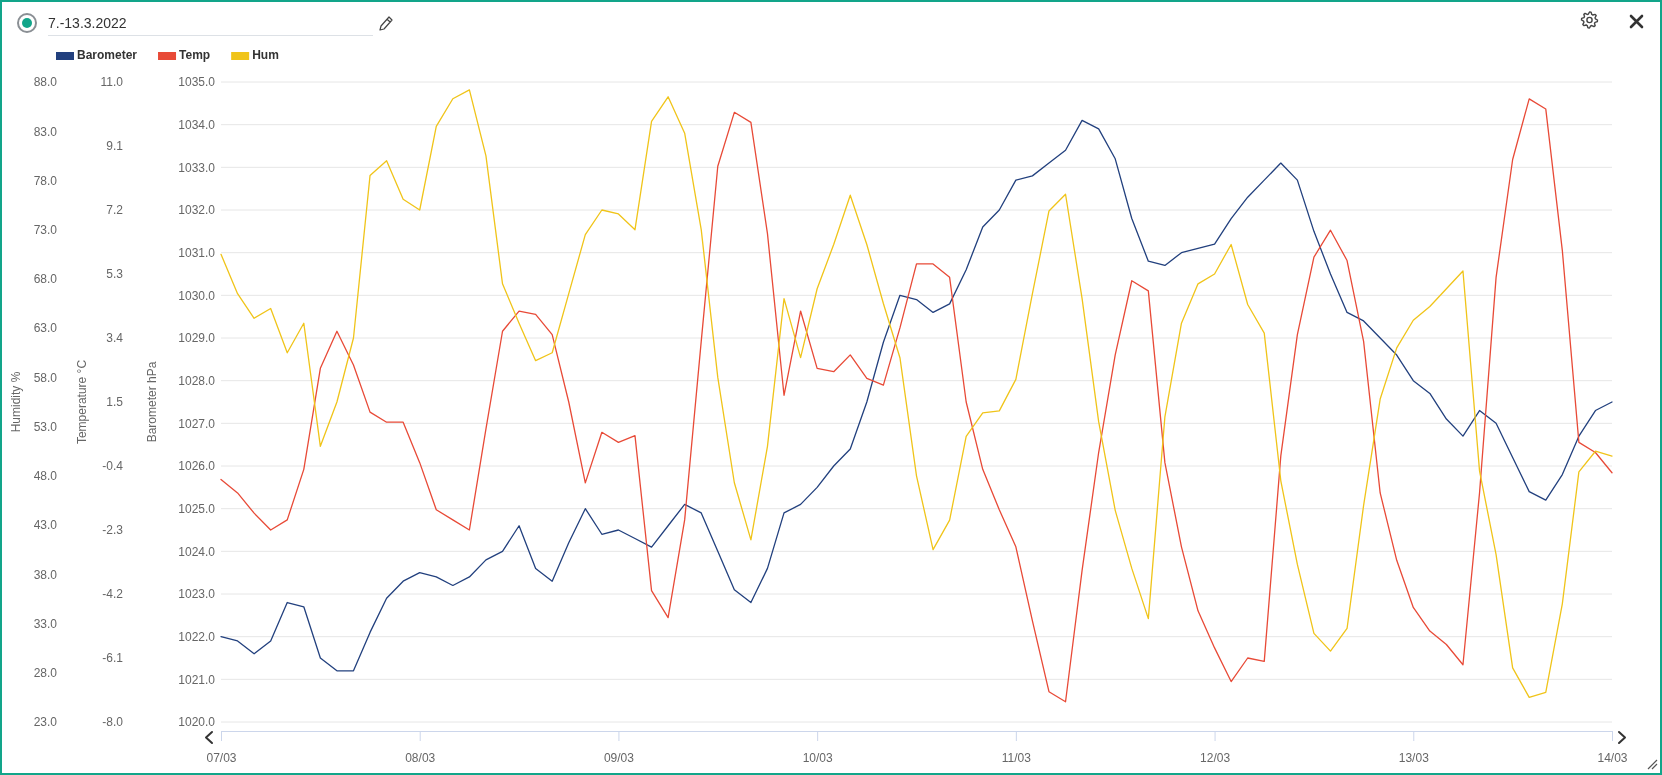 This screenshot has width=1662, height=775. Describe the element at coordinates (45, 279) in the screenshot. I see `y2-tick-label: 68.0` at that location.